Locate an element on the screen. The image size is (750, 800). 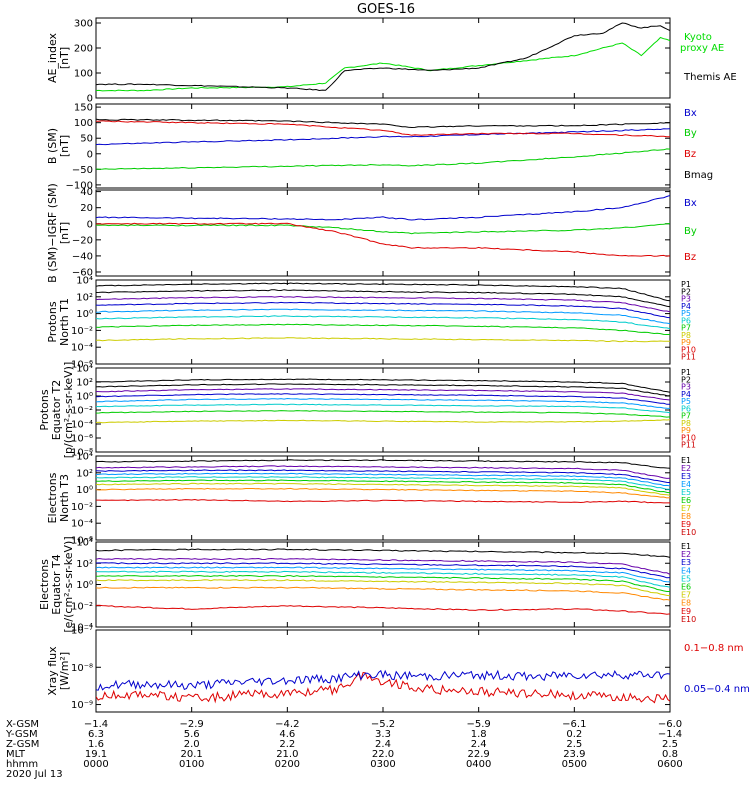
series-line-p6 is located at coordinates (383, 408).